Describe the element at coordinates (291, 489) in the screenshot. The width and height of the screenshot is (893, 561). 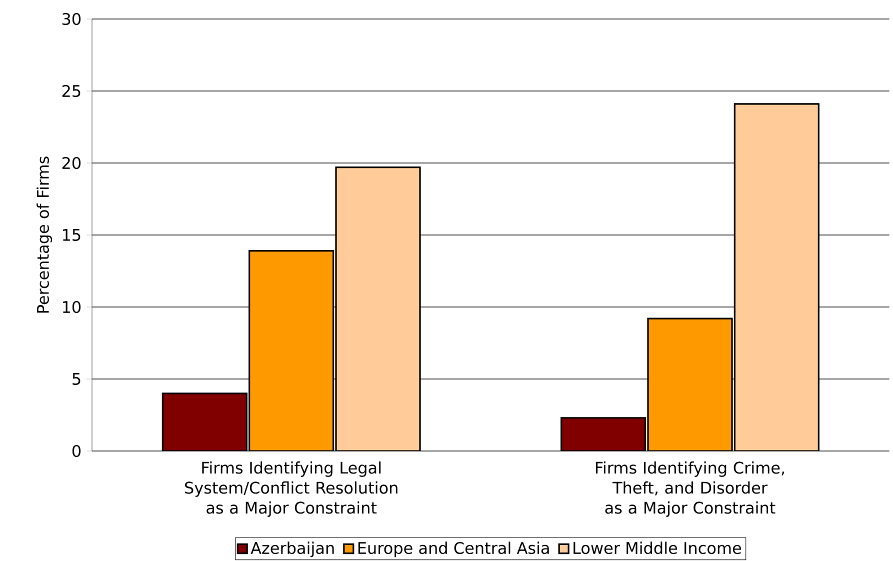
I see `x-tick-label: Firms Identifying Legal System/Conflict Resolution as a Major Constraint` at that location.